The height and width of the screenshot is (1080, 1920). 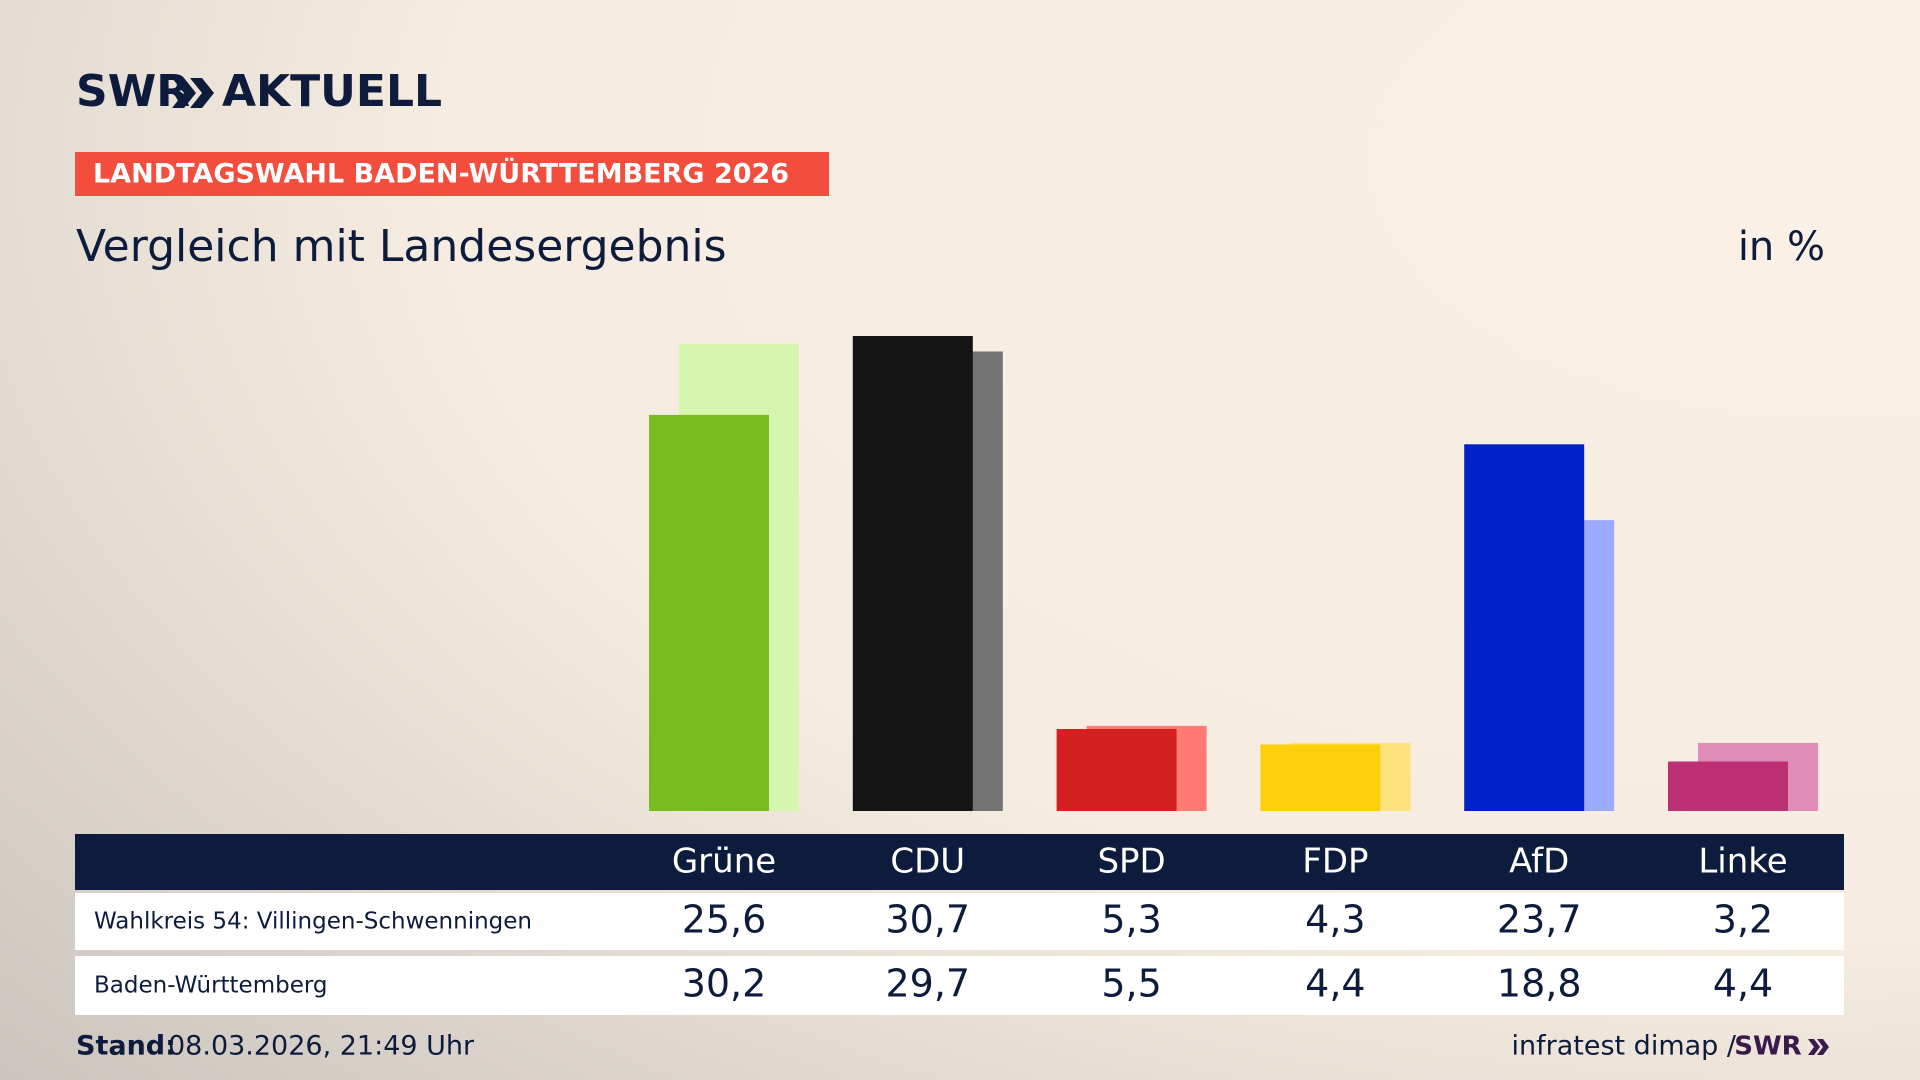 What do you see at coordinates (313, 922) in the screenshot?
I see `row-label: Wahlkreis 54: Villingen-Schwenningen` at bounding box center [313, 922].